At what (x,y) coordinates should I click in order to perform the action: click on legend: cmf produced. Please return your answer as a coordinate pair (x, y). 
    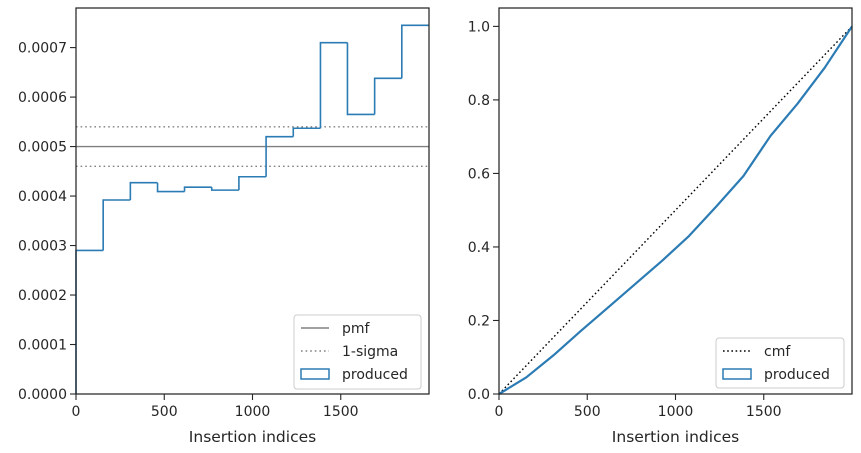
    Looking at the image, I should click on (780, 363).